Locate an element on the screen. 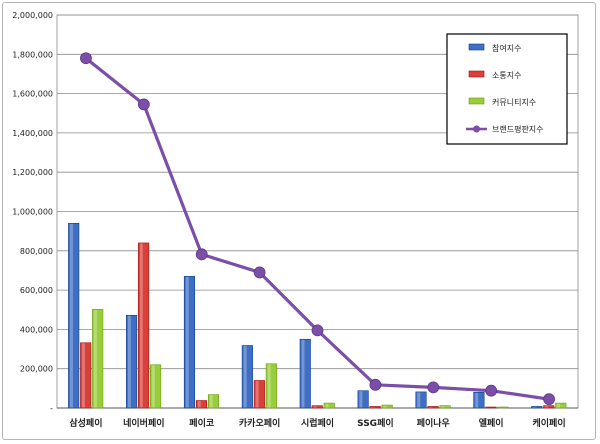  y-tick-label: 1,600,000 is located at coordinates (32, 94).